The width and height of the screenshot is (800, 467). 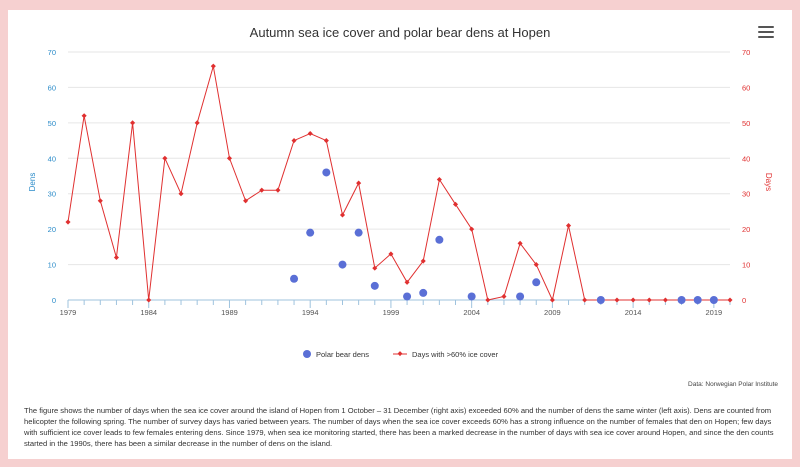 What do you see at coordinates (746, 265) in the screenshot?
I see `y-right-tick-label: 10` at bounding box center [746, 265].